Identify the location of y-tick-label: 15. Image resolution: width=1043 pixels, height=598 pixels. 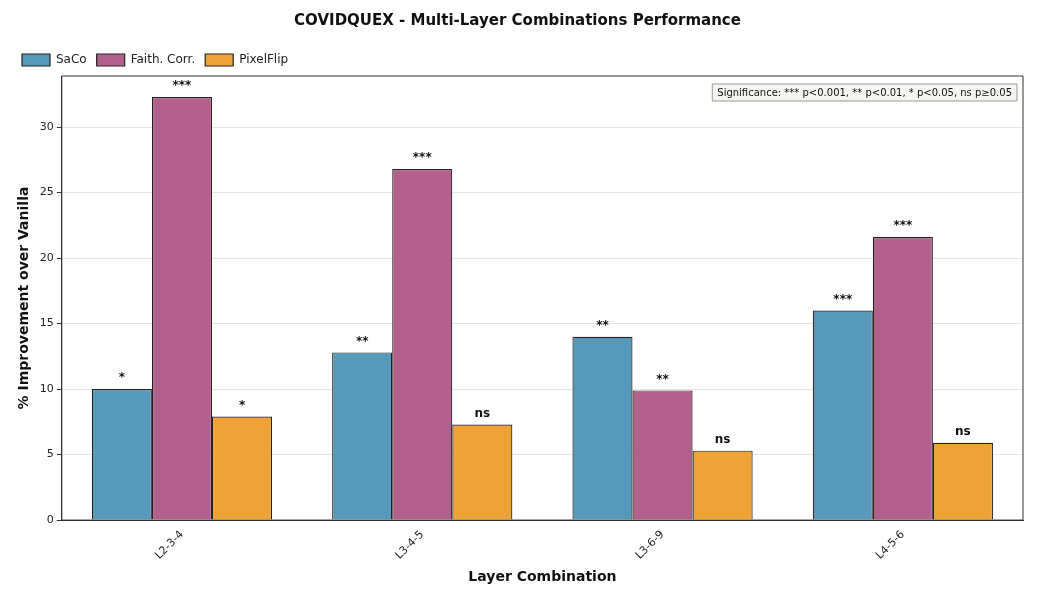
(46, 323).